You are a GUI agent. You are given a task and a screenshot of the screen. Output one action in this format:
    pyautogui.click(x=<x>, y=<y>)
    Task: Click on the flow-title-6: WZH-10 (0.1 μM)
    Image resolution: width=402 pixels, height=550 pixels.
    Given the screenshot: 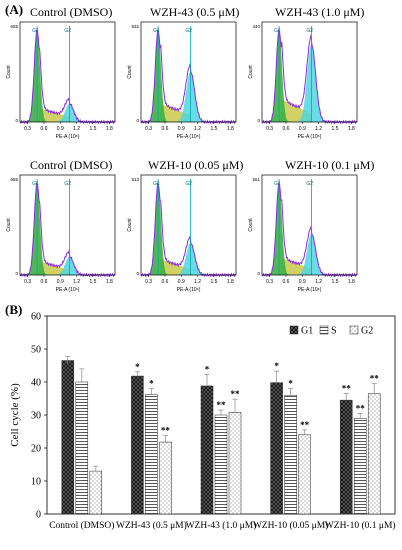 What is the action you would take?
    pyautogui.click(x=330, y=165)
    